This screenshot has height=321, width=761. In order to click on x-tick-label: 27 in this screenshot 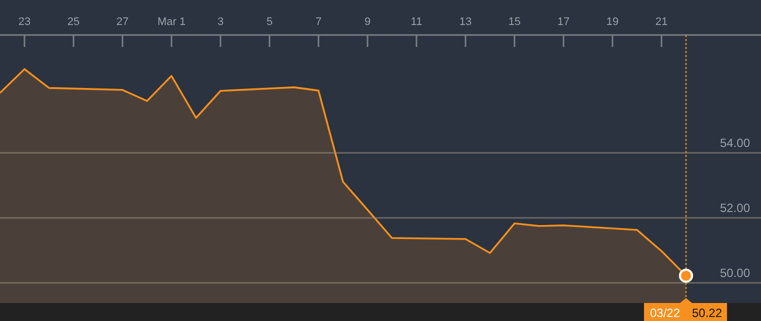, I will do `click(122, 22)`.